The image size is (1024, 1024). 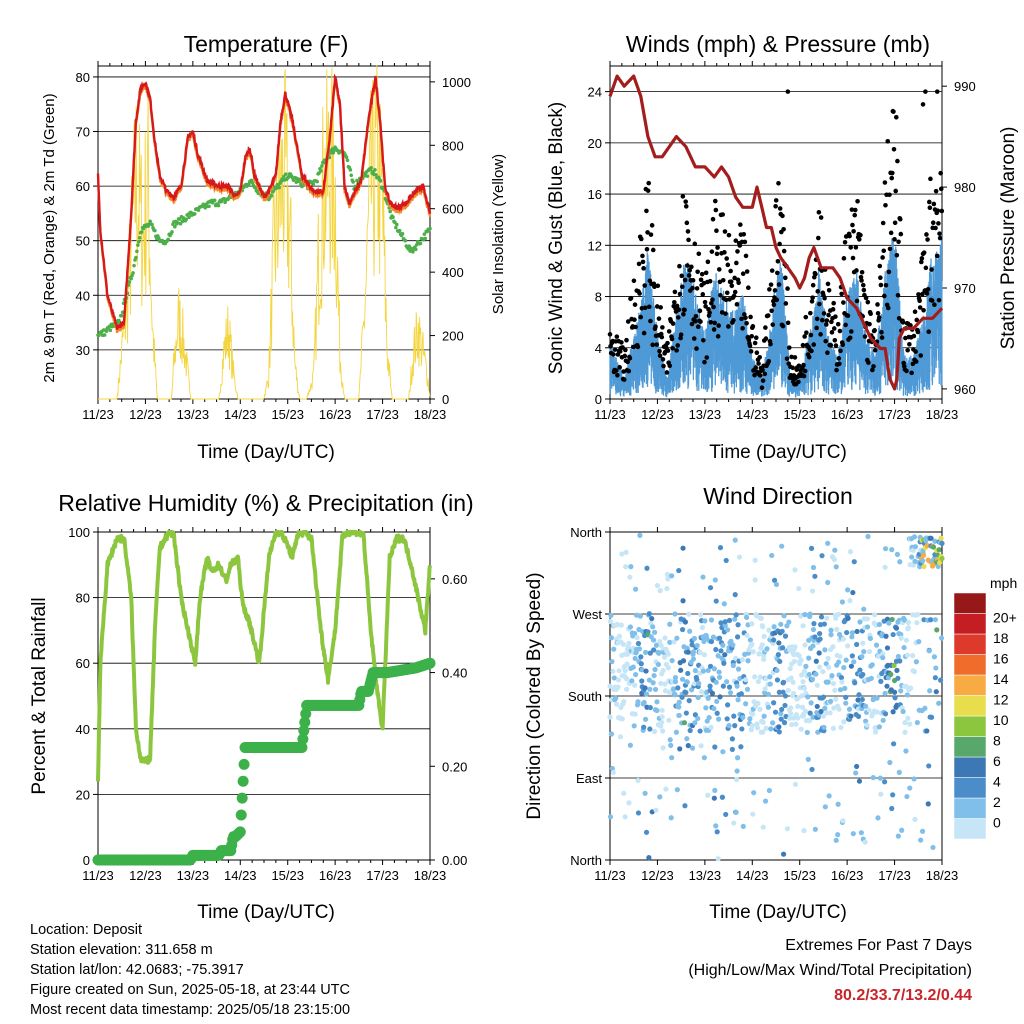 What do you see at coordinates (453, 145) in the screenshot?
I see `temperature-y2-tick-label: 800` at bounding box center [453, 145].